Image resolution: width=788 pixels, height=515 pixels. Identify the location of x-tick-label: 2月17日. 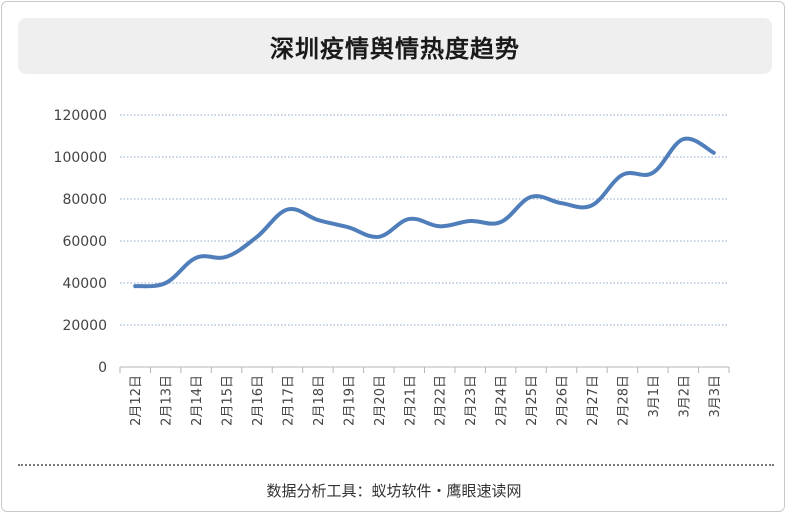
(288, 400).